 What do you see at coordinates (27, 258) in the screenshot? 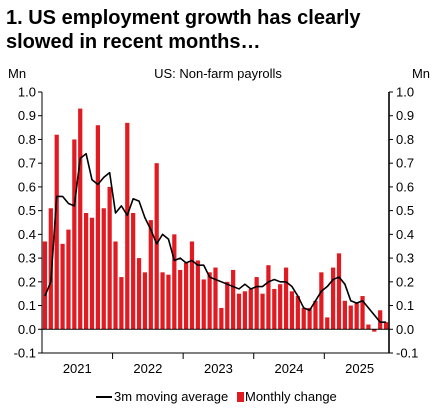
I see `y-tick-label-left: 0.3` at bounding box center [27, 258].